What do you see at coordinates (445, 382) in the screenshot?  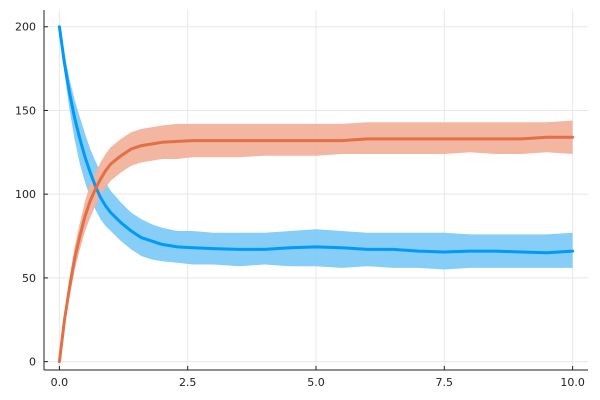 I see `x-tick-label-3: 7.5` at bounding box center [445, 382].